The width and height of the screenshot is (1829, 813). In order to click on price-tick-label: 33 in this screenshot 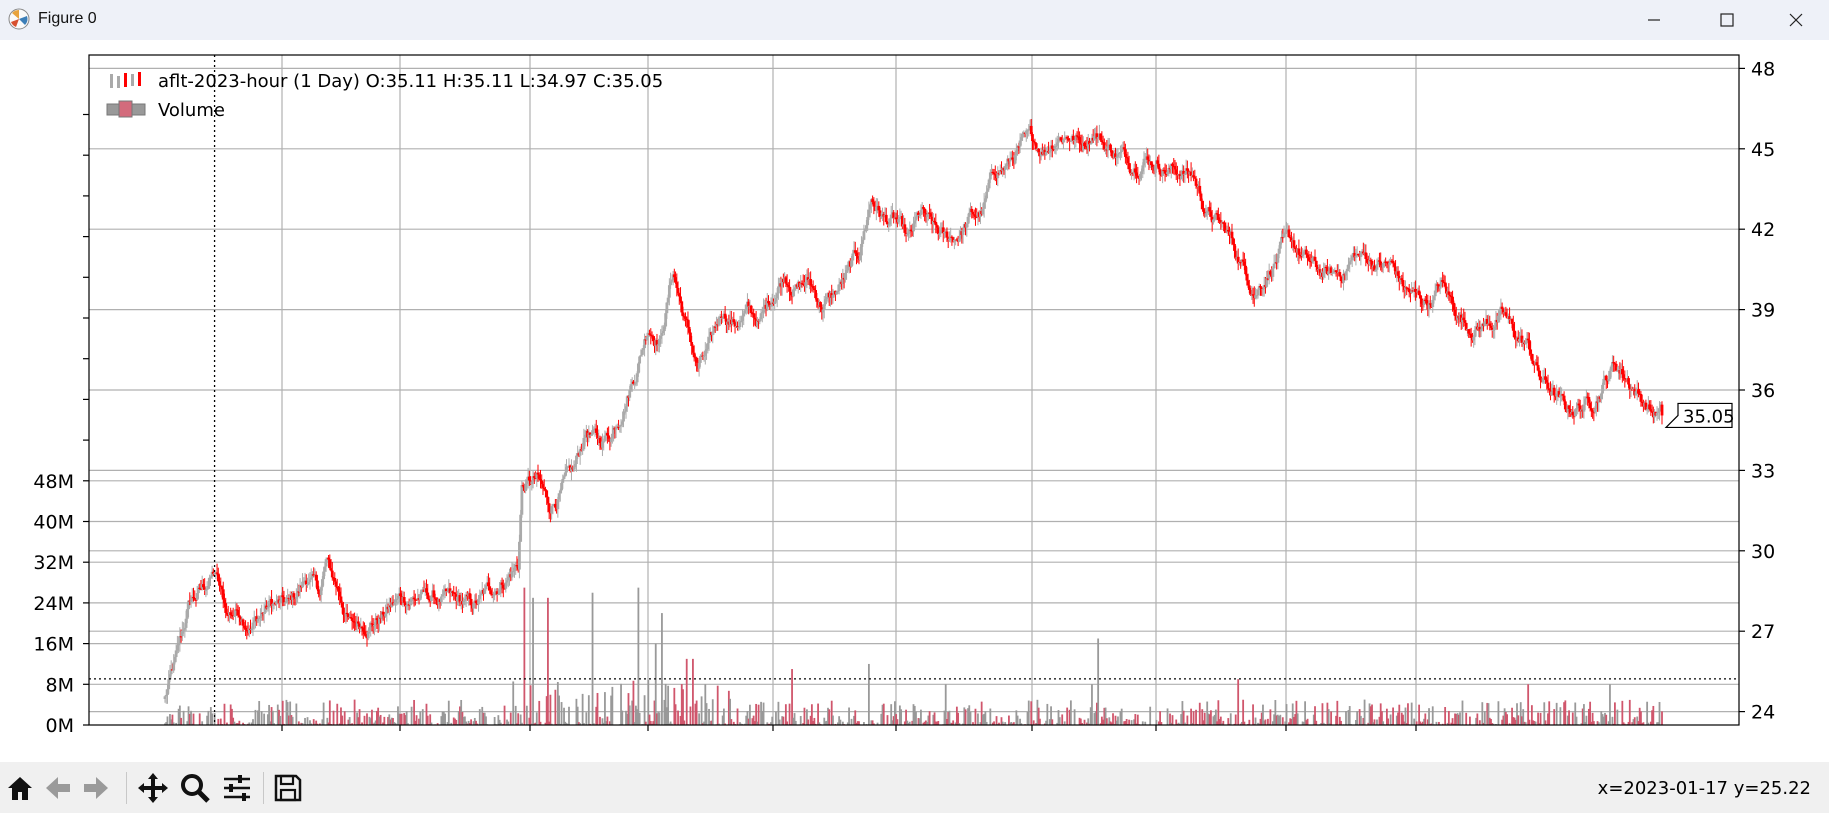, I will do `click(1763, 471)`.